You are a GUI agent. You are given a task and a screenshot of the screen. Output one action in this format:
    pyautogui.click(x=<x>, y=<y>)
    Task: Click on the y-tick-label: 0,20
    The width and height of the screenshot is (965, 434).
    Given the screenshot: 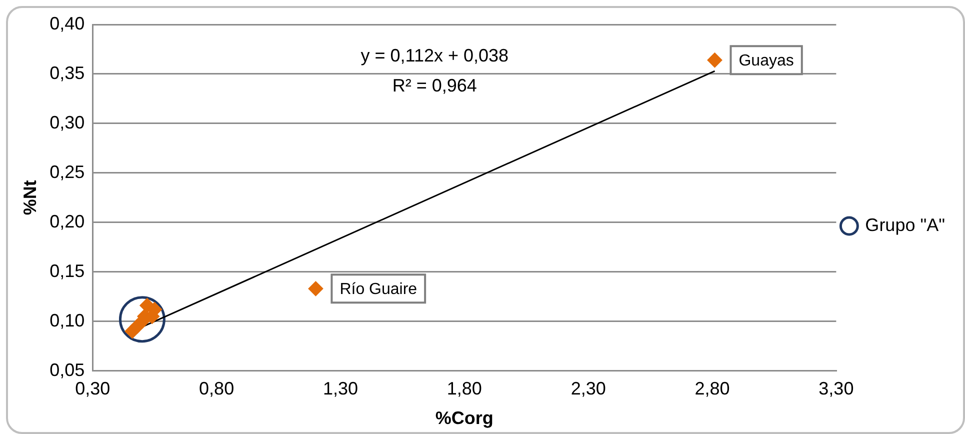 What is the action you would take?
    pyautogui.click(x=67, y=221)
    